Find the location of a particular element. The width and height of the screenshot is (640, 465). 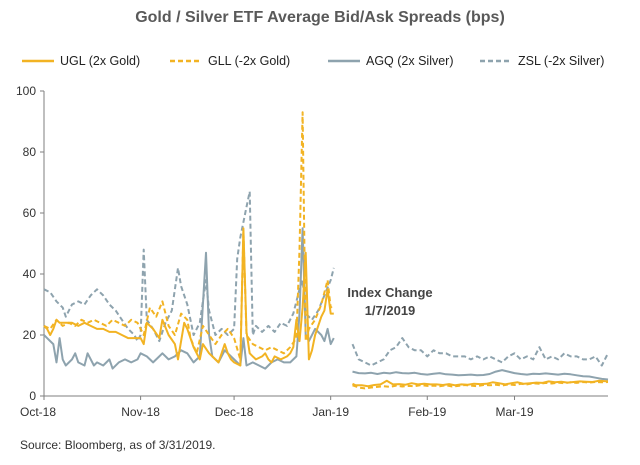

annotation-line-2: 1/7/2019 is located at coordinates (390, 310).